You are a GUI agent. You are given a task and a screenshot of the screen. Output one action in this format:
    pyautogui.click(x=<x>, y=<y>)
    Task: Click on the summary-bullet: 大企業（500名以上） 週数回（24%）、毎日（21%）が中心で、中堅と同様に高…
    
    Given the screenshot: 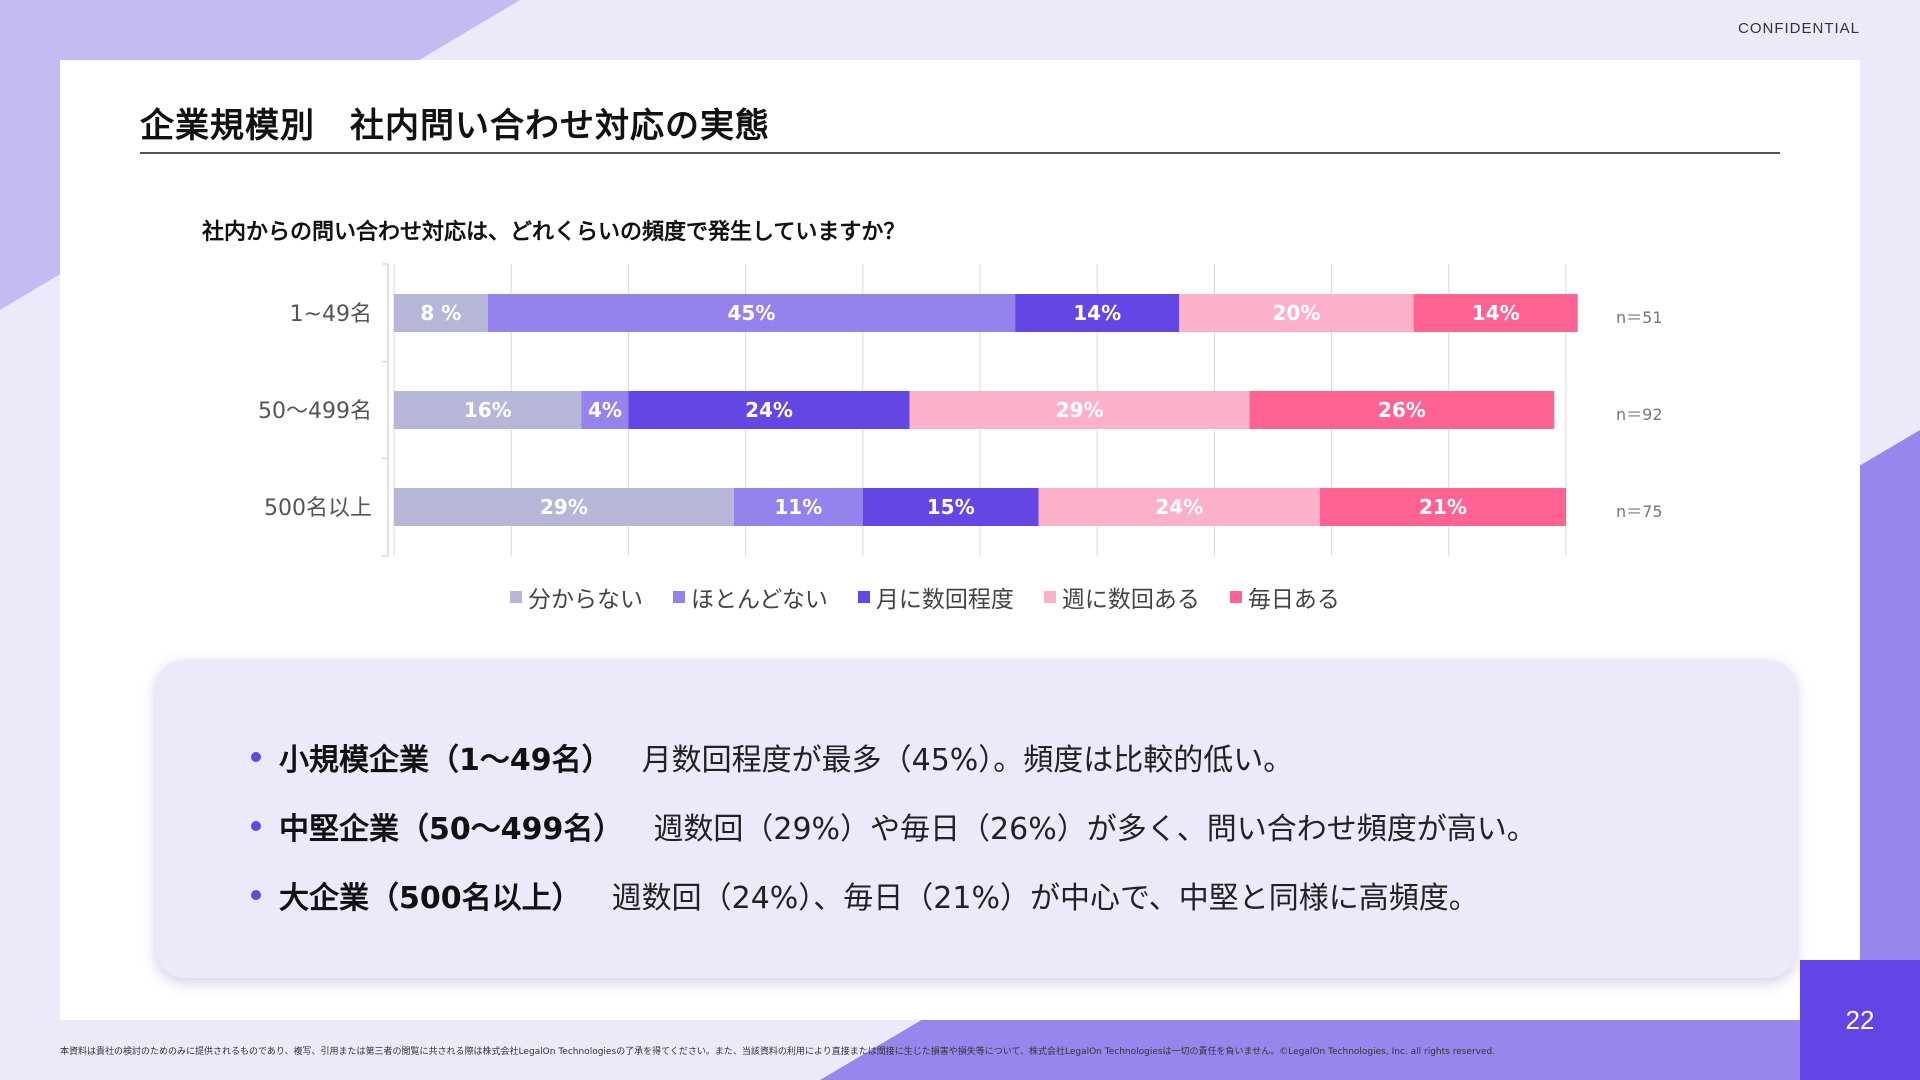 What is the action you would take?
    pyautogui.click(x=894, y=894)
    